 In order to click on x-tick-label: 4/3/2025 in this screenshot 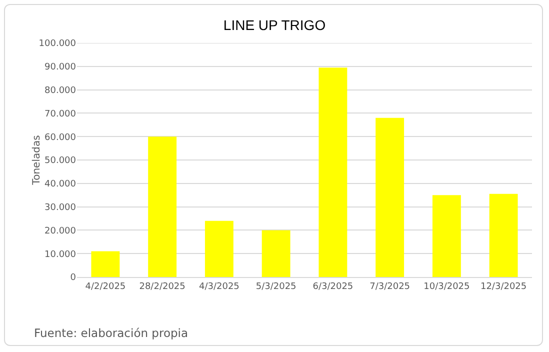, I will do `click(219, 287)`.